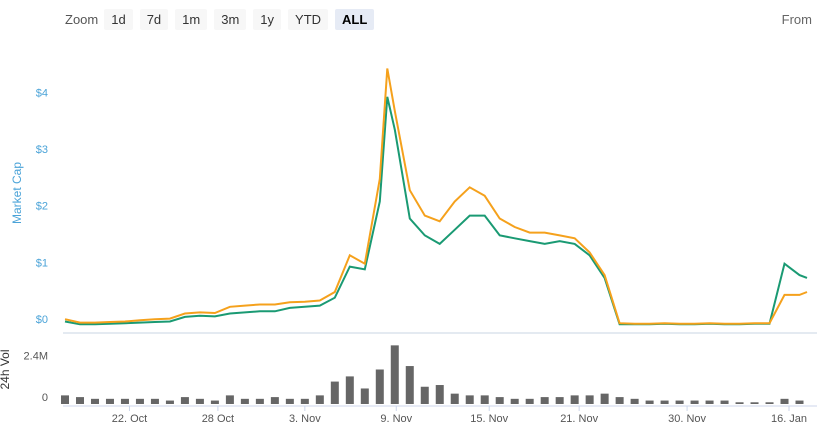 The width and height of the screenshot is (817, 441). I want to click on from-label: From, so click(796, 19).